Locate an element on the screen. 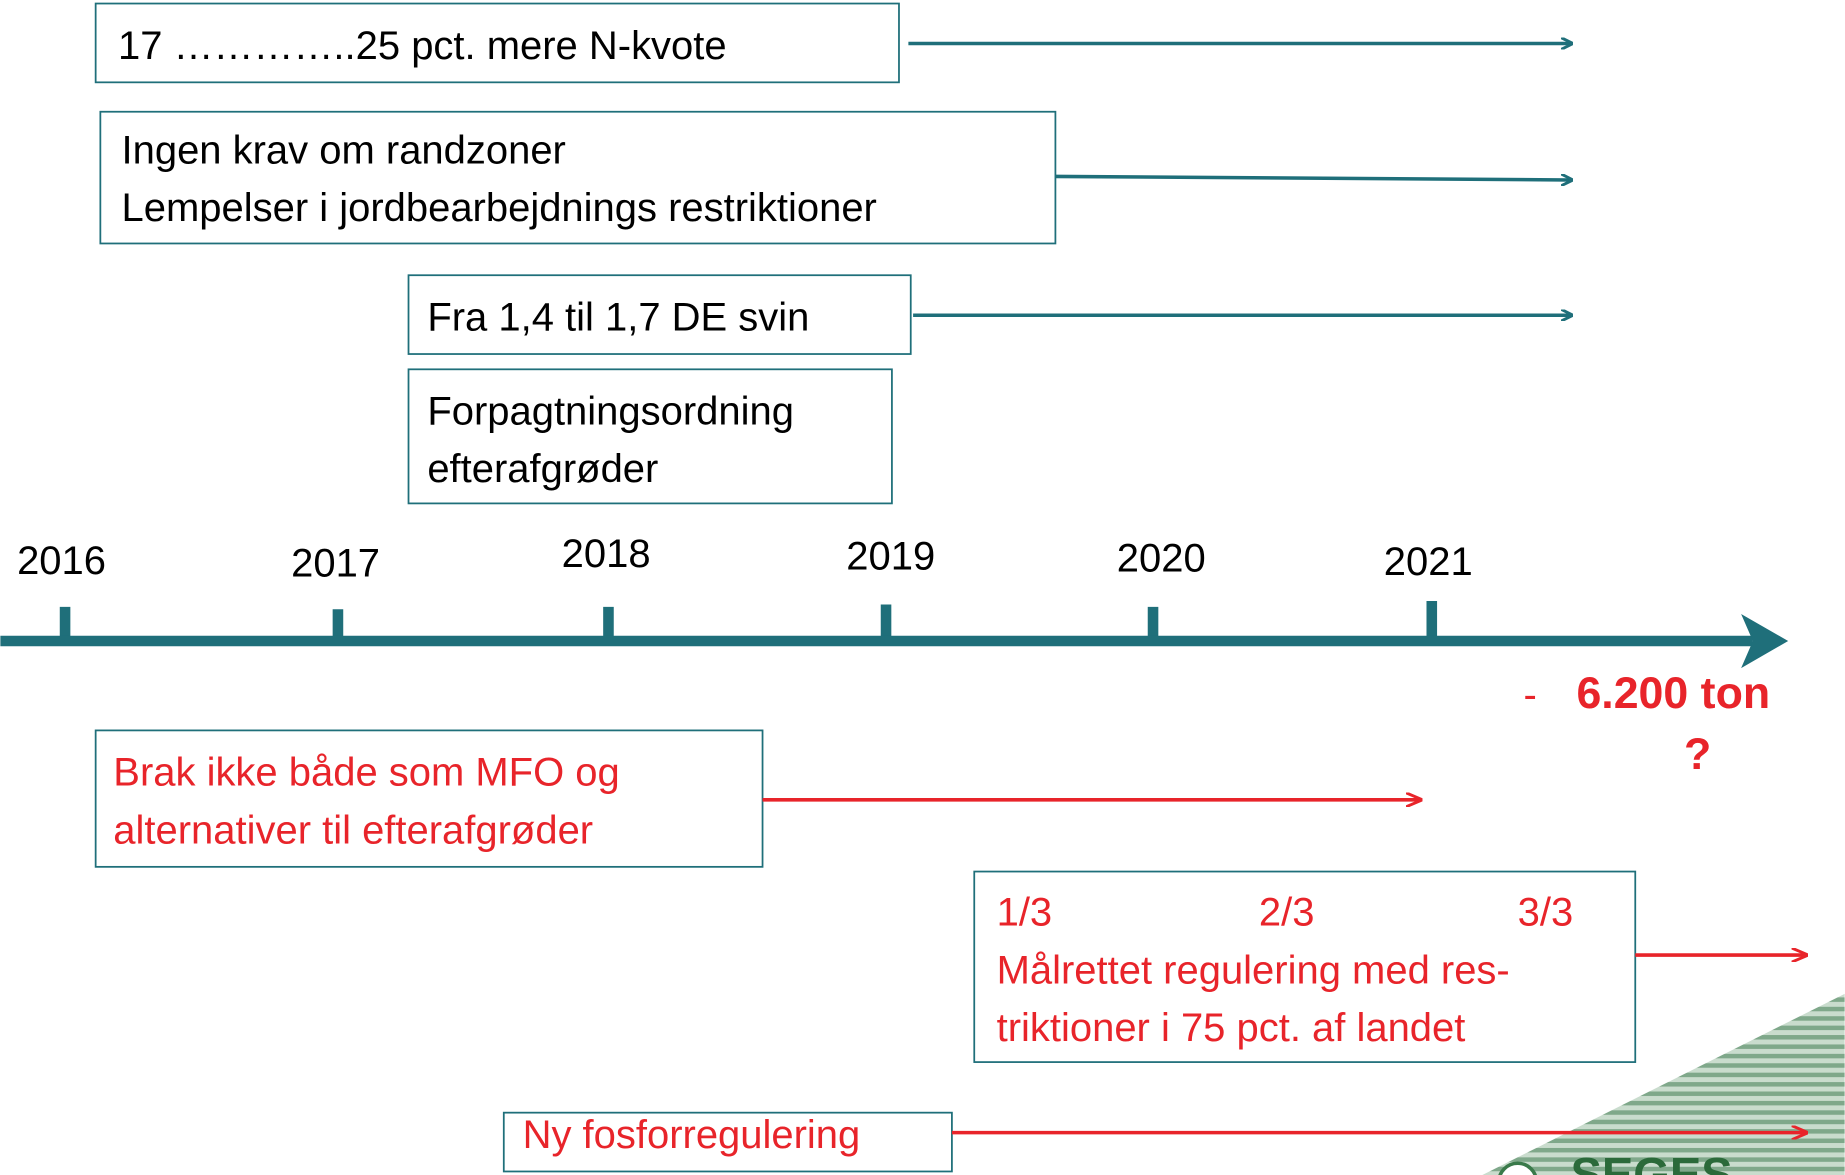  box-text: Målrettet regulering med res- is located at coordinates (1253, 970).